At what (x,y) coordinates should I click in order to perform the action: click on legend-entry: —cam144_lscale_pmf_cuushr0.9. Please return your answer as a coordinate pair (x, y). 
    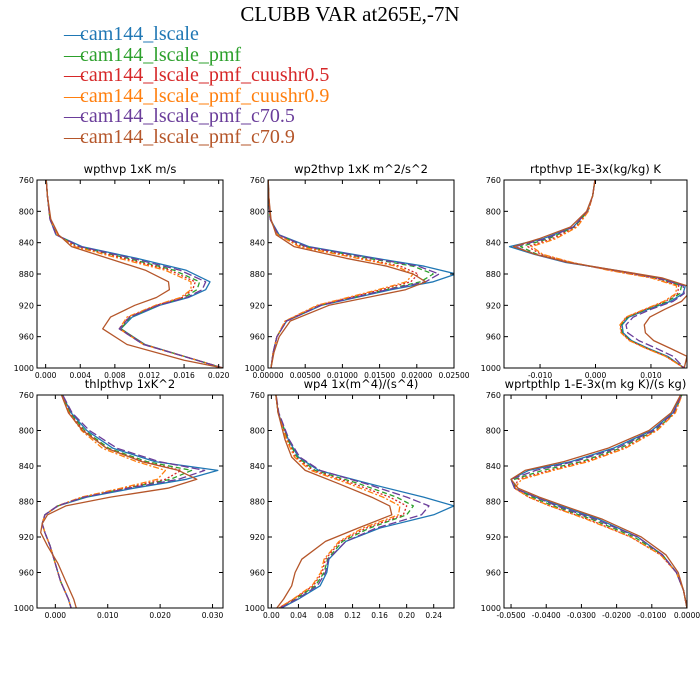
    Looking at the image, I should click on (197, 95).